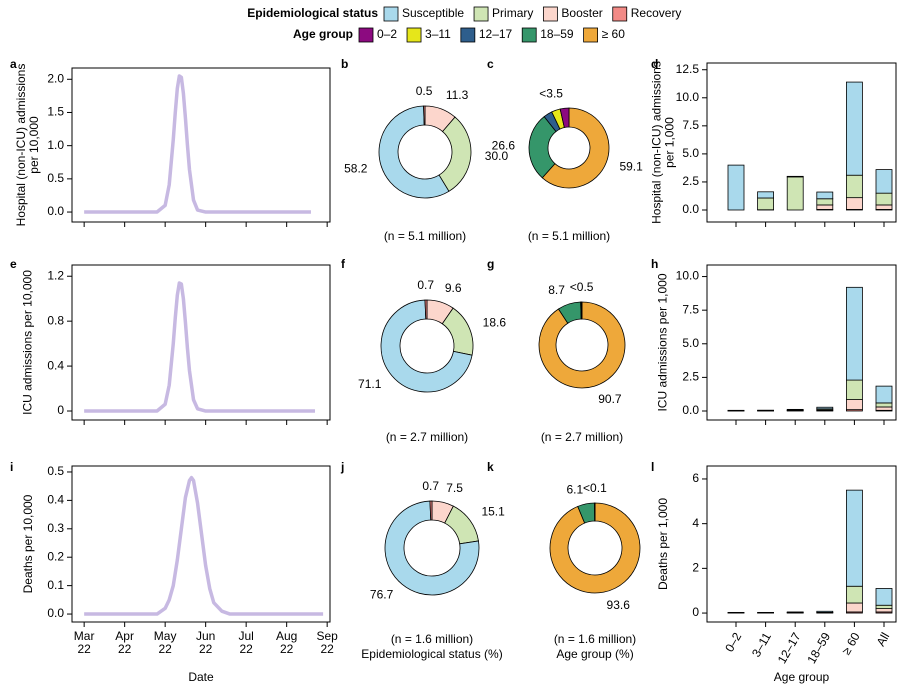  What do you see at coordinates (370, 384) in the screenshot?
I see `data-label: 71.1` at bounding box center [370, 384].